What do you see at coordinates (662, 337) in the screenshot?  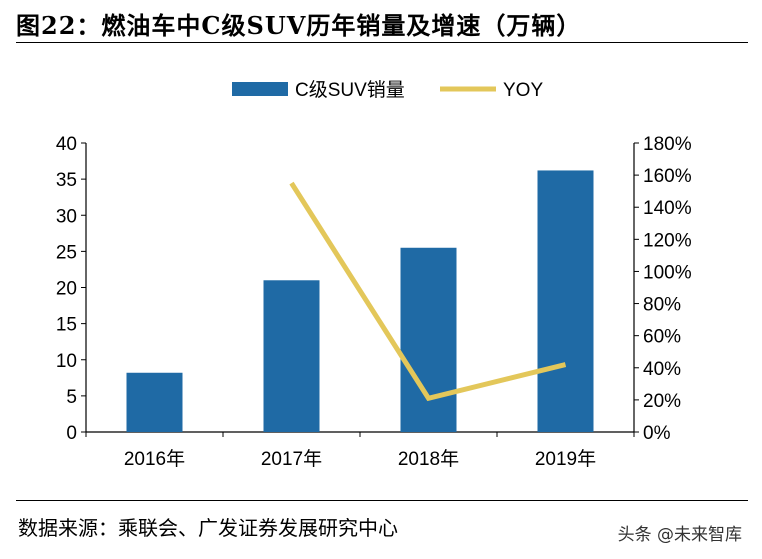 I see `right-tick-label: 60%` at bounding box center [662, 337].